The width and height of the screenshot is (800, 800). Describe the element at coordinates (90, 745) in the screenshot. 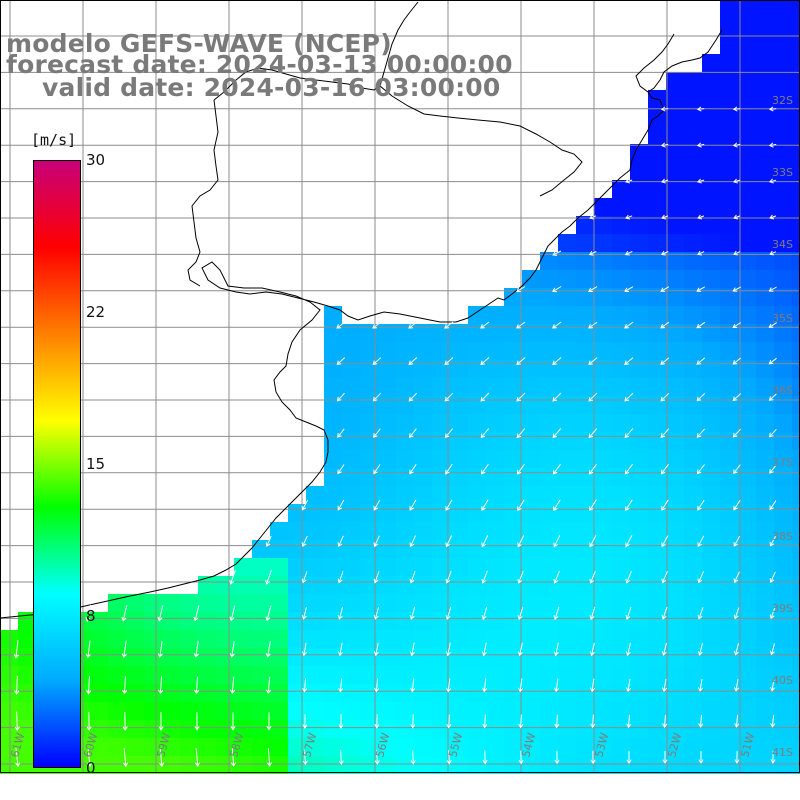

I see `lon-label: 60W` at that location.